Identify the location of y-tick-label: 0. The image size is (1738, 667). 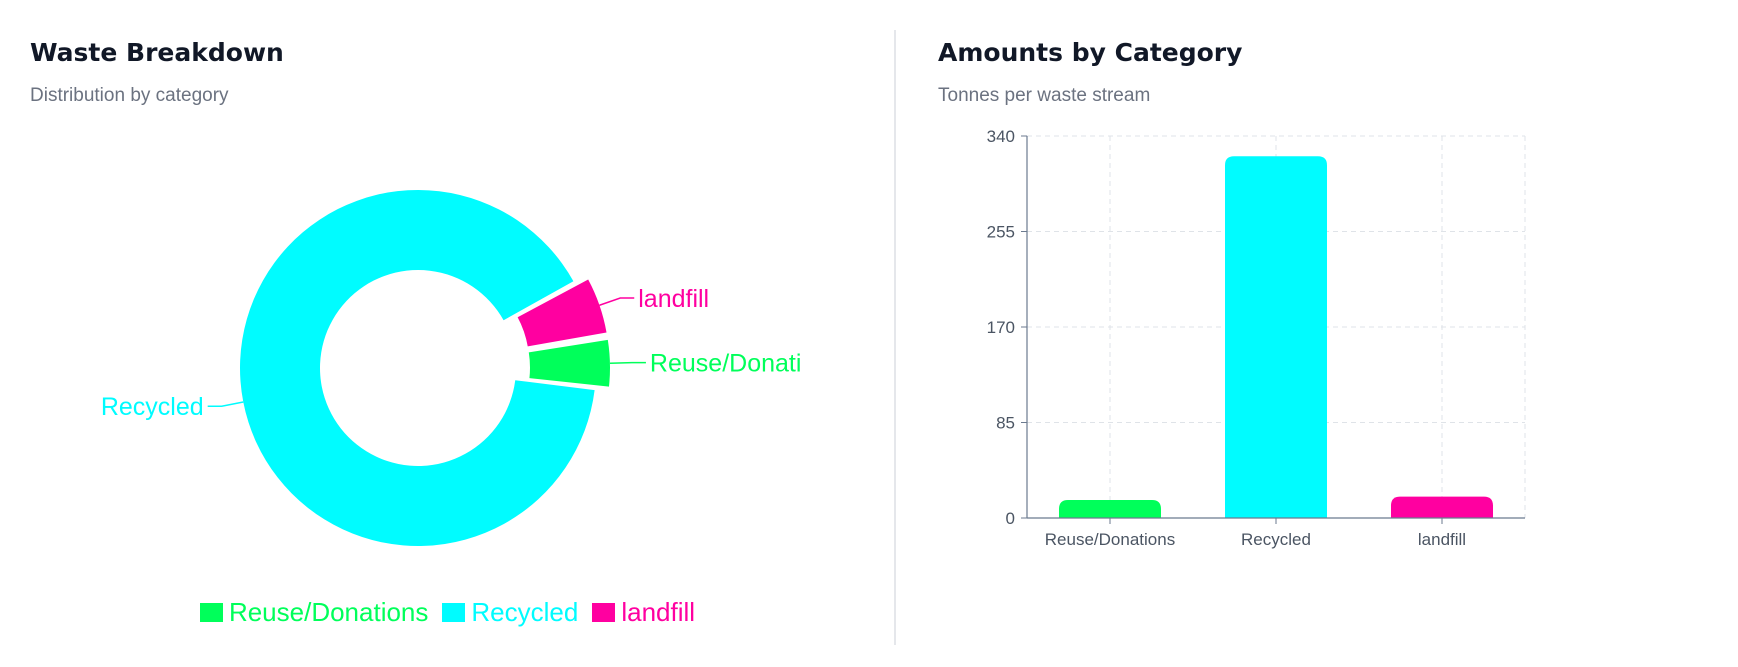
(1010, 518).